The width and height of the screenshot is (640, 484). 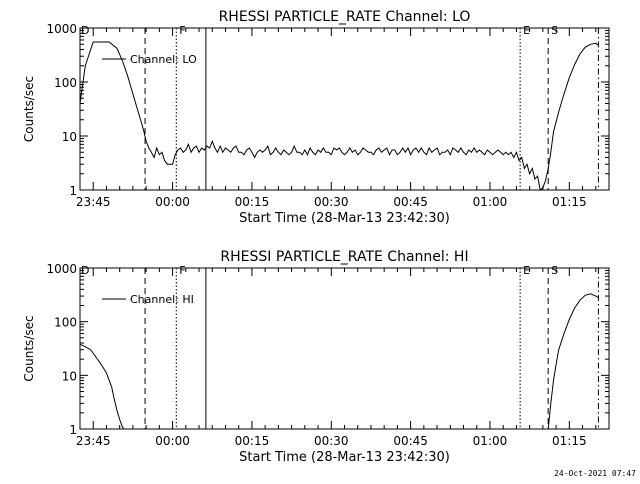 I want to click on panel2-x-tick-label: 01:15, so click(x=569, y=441).